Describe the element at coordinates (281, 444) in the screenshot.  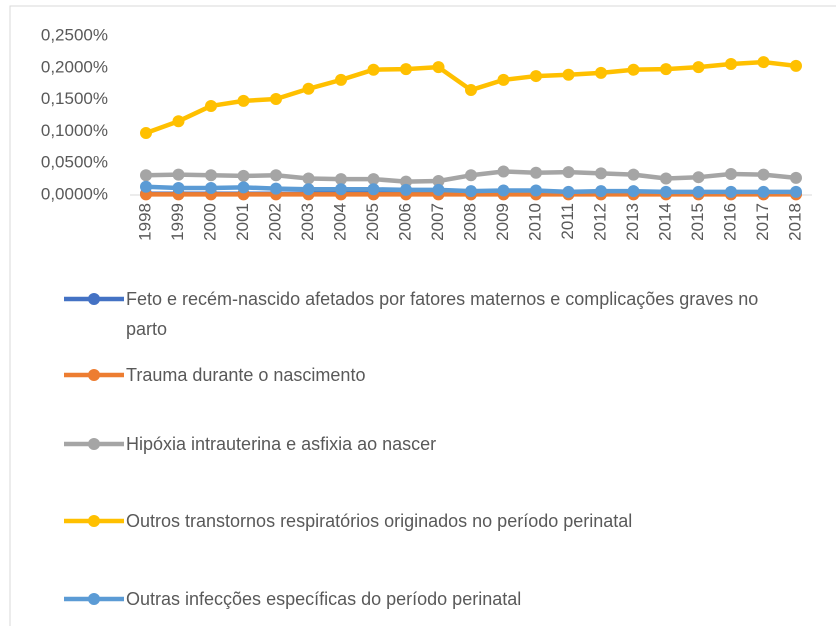
I see `legend-label: Hipóxia intrauterina e asfixia ao nascer` at that location.